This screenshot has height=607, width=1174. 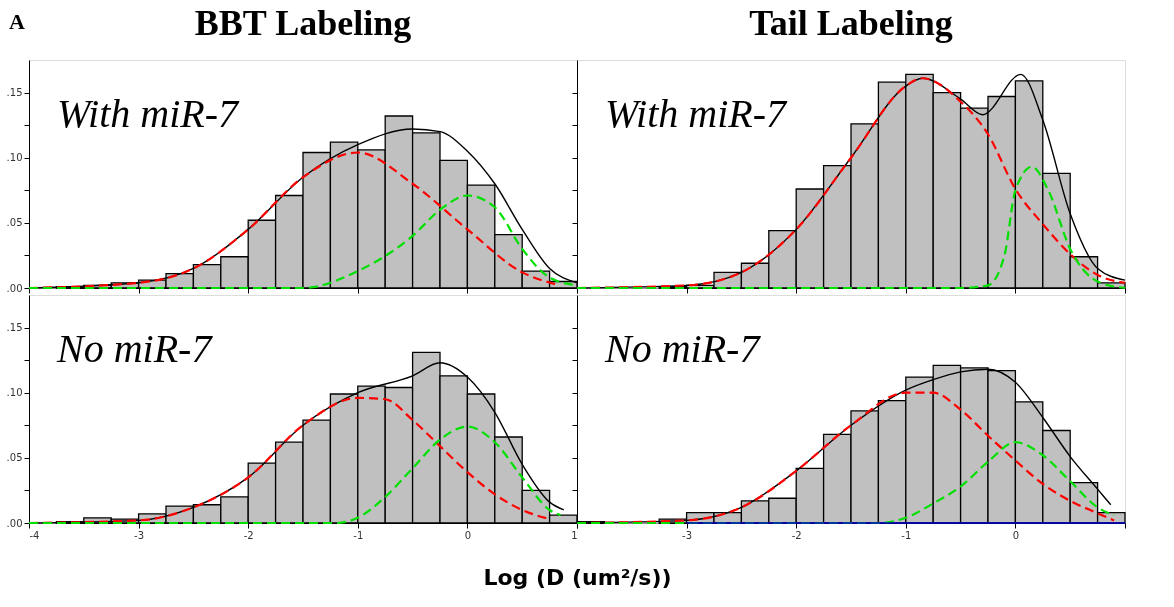 I want to click on text: A, so click(x=17, y=21).